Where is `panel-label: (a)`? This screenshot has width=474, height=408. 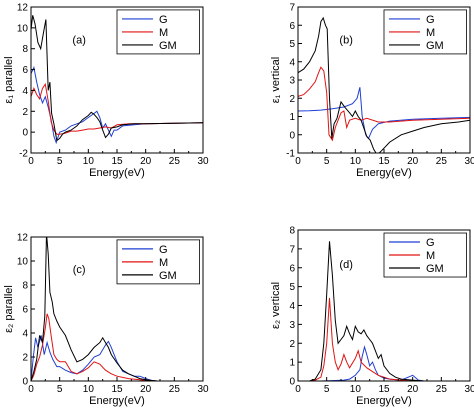 panel-label: (a) is located at coordinates (78, 41).